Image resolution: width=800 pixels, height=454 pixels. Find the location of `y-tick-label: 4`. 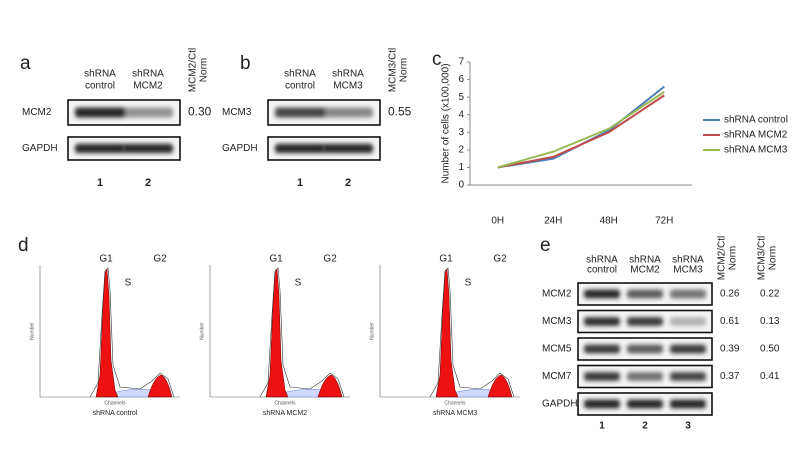

y-tick-label: 4 is located at coordinates (461, 114).